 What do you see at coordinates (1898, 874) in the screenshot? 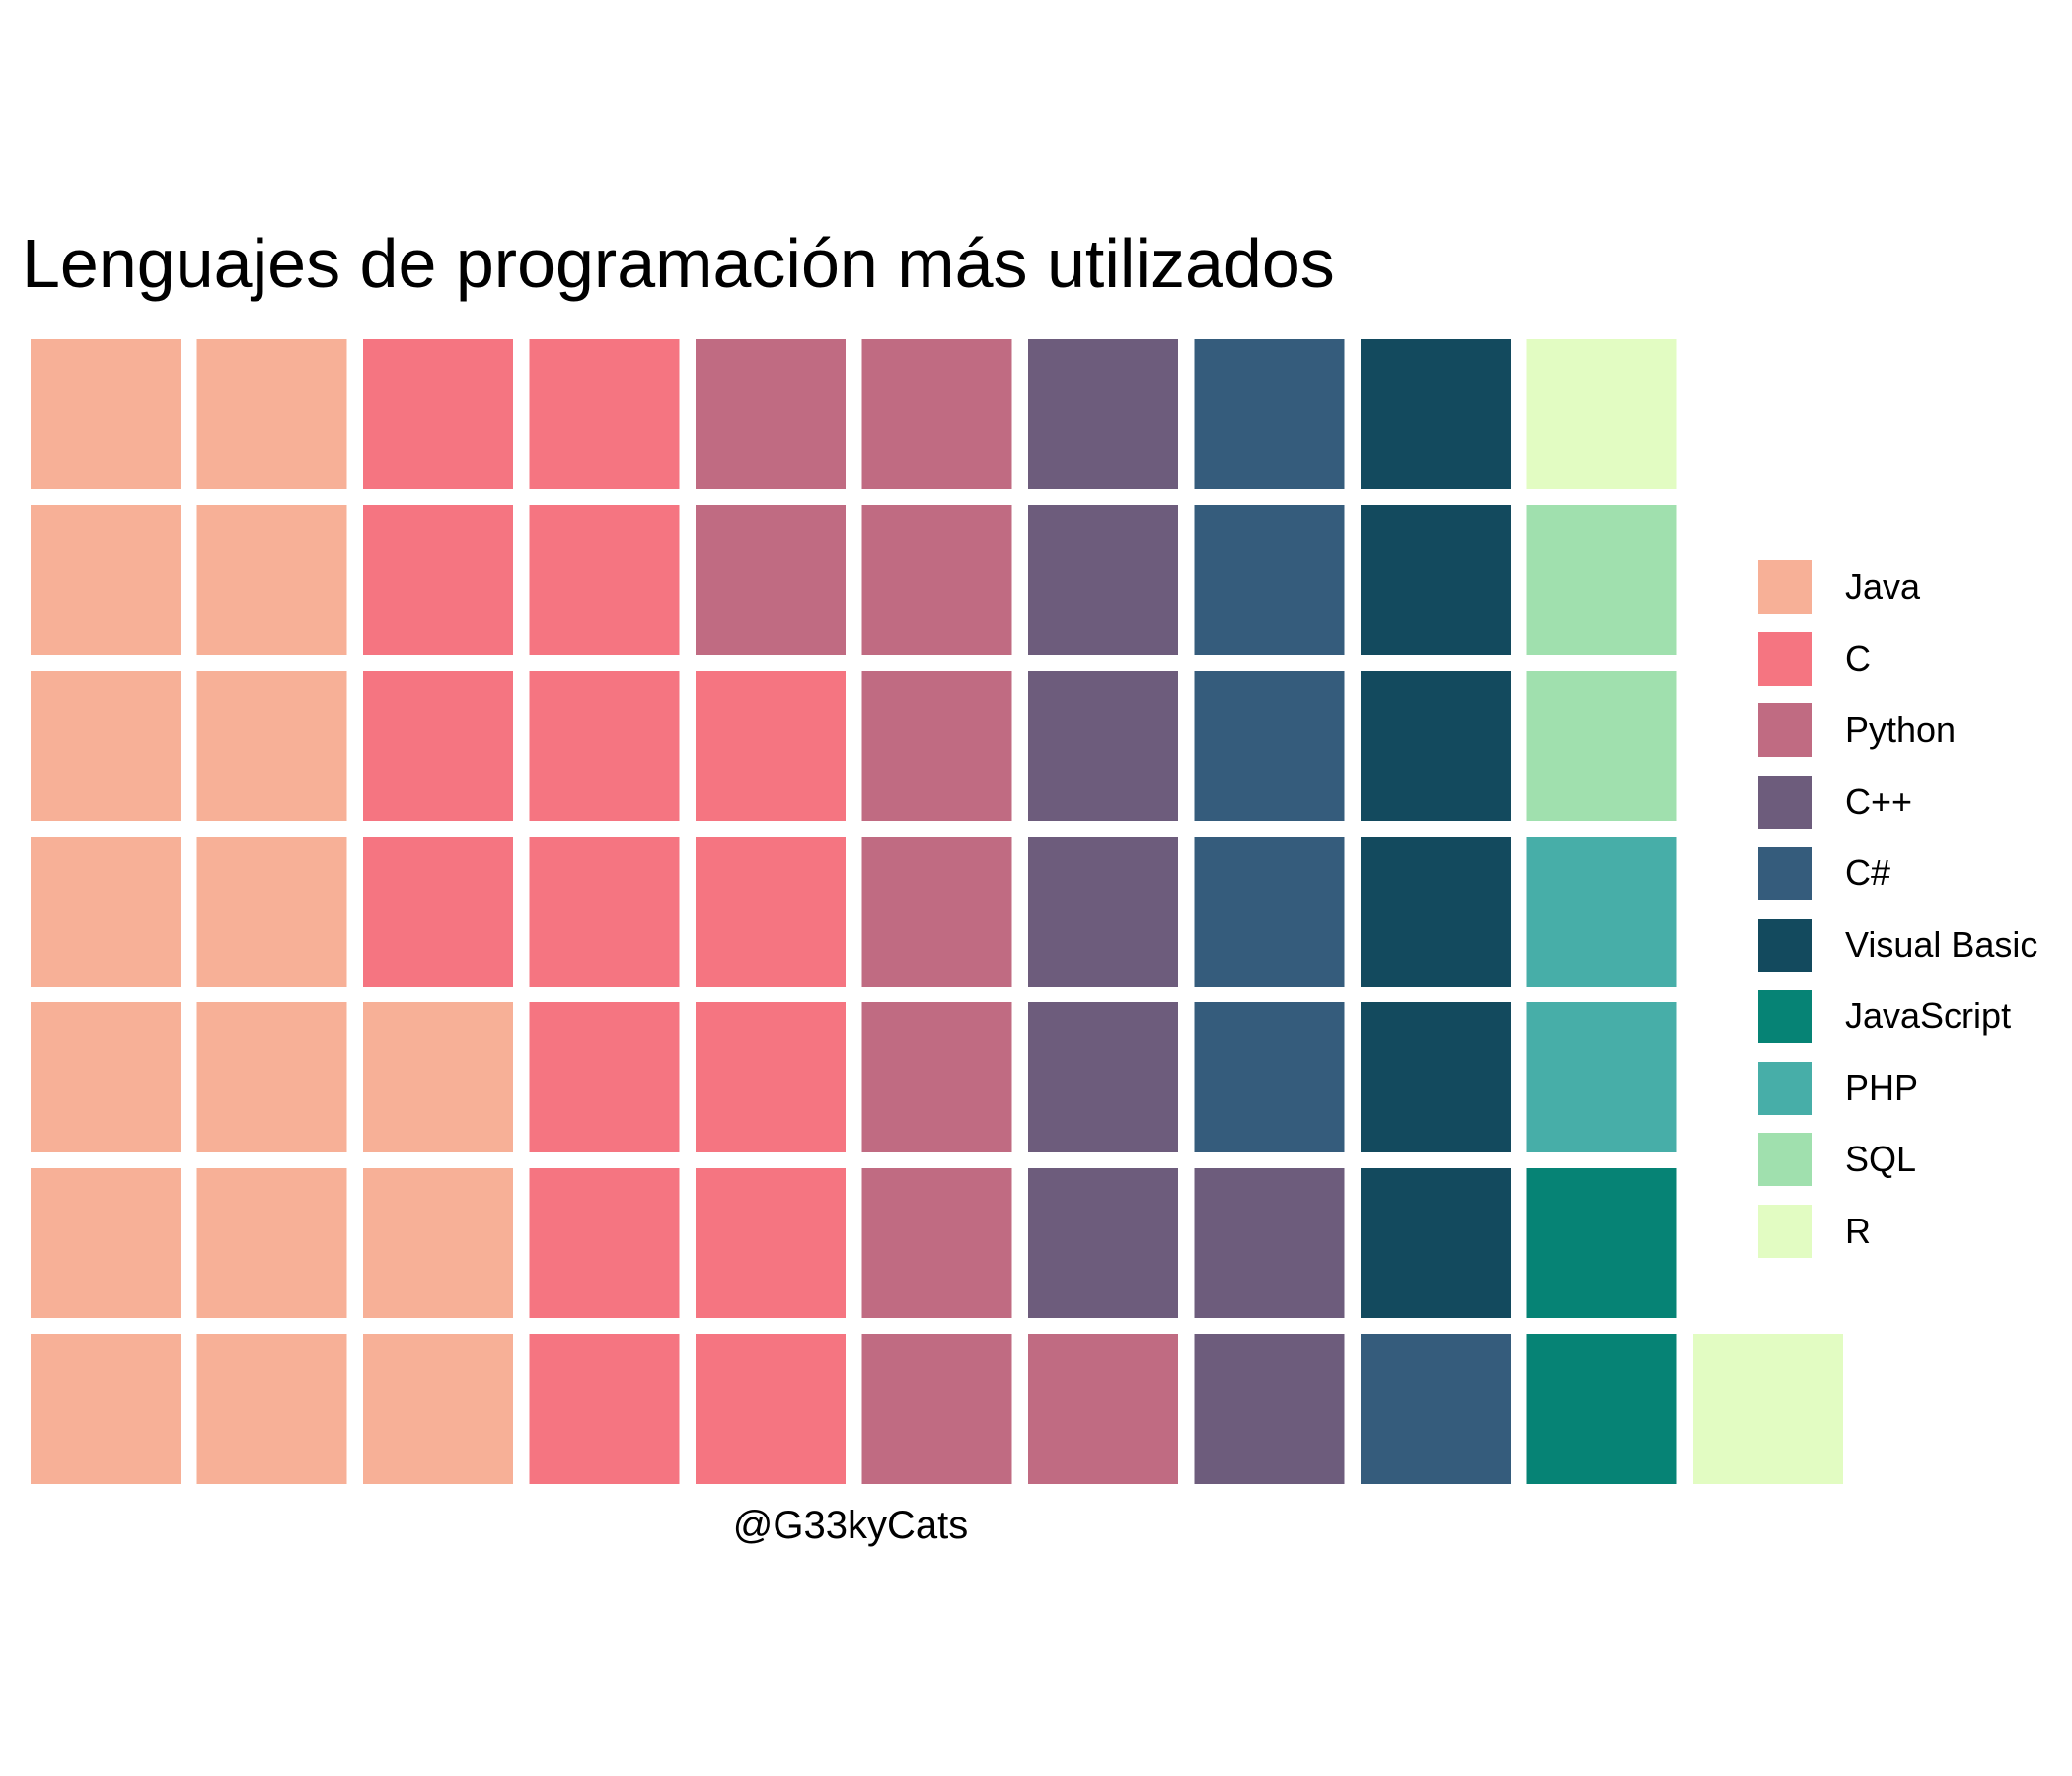
I see `legend-item-c: C#` at bounding box center [1898, 874].